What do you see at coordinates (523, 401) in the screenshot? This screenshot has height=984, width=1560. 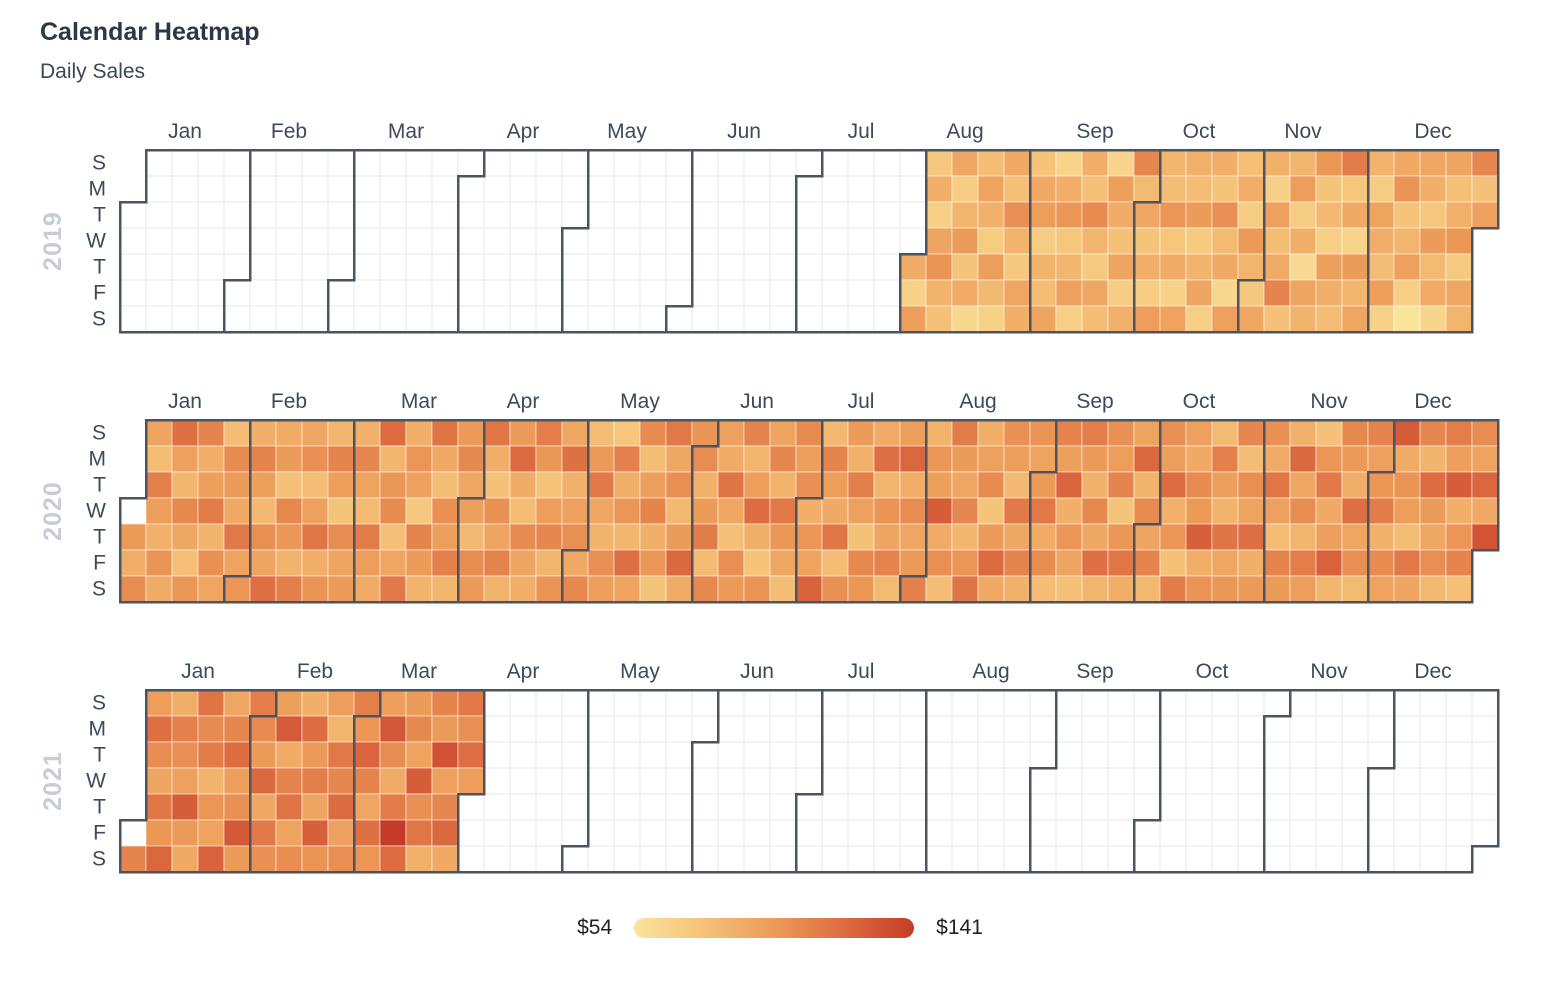 I see `month-label: Apr` at bounding box center [523, 401].